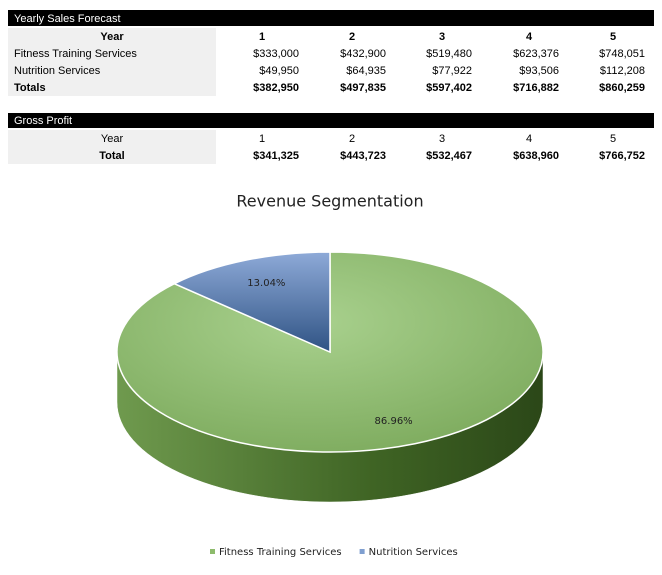  What do you see at coordinates (622, 71) in the screenshot?
I see `cell: $112,208` at bounding box center [622, 71].